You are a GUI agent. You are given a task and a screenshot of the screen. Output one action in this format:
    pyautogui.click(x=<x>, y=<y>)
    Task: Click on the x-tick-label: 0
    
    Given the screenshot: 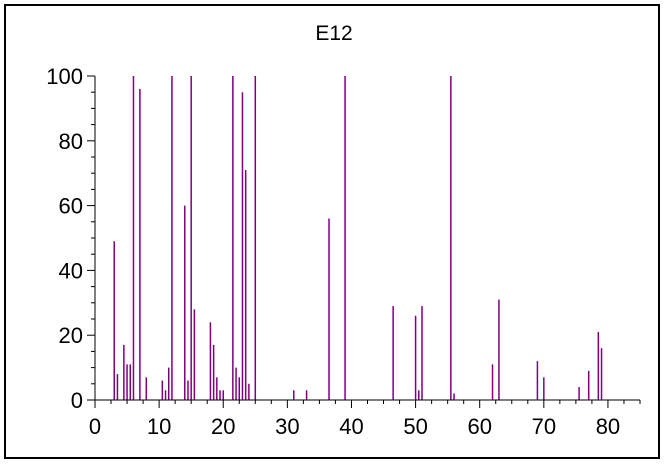 What is the action you would take?
    pyautogui.click(x=95, y=426)
    